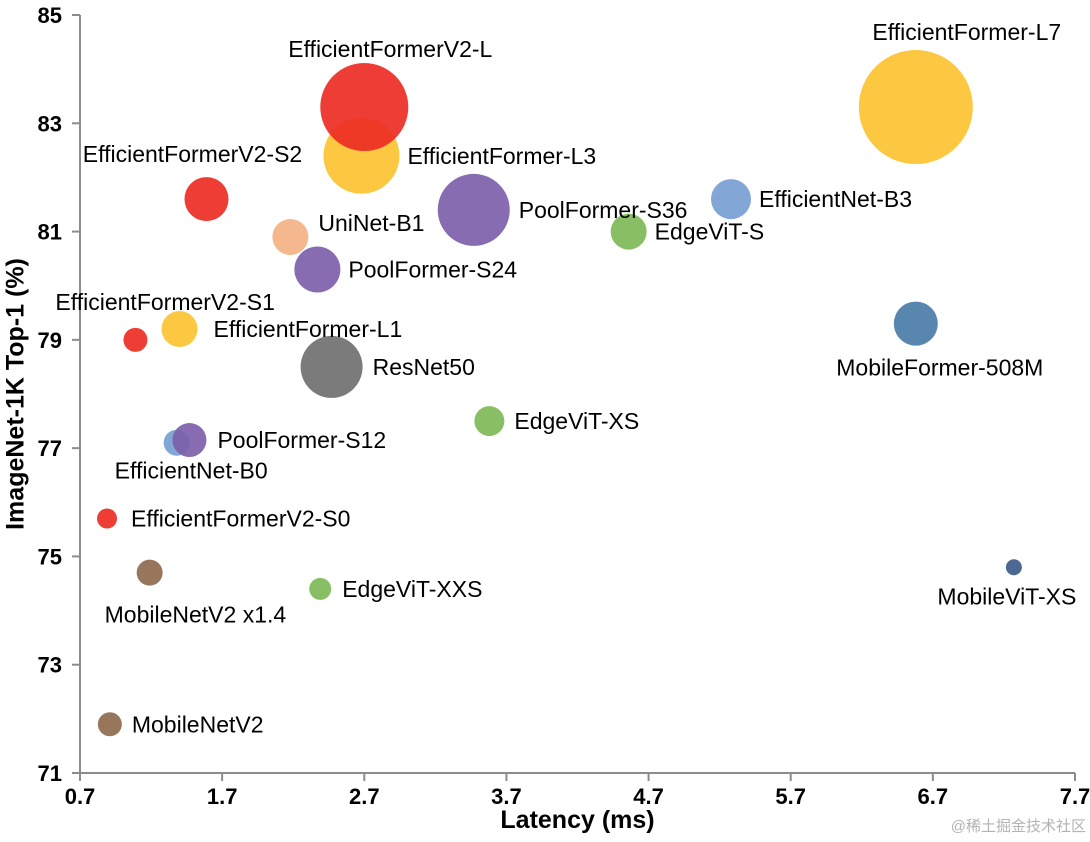 The height and width of the screenshot is (842, 1090). I want to click on x-tick-label: 3.7, so click(506, 796).